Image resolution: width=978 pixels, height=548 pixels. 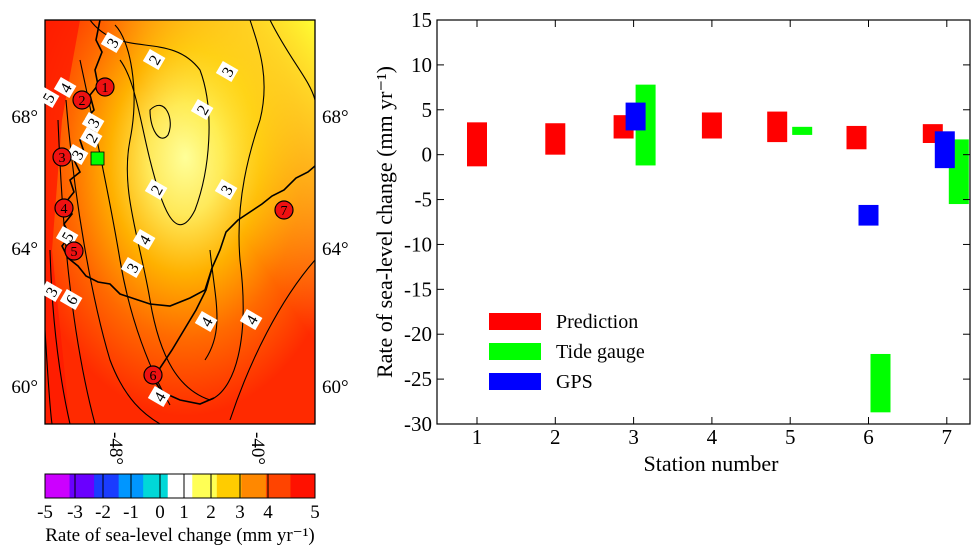 I want to click on y-tick-label: -25, so click(x=418, y=379).